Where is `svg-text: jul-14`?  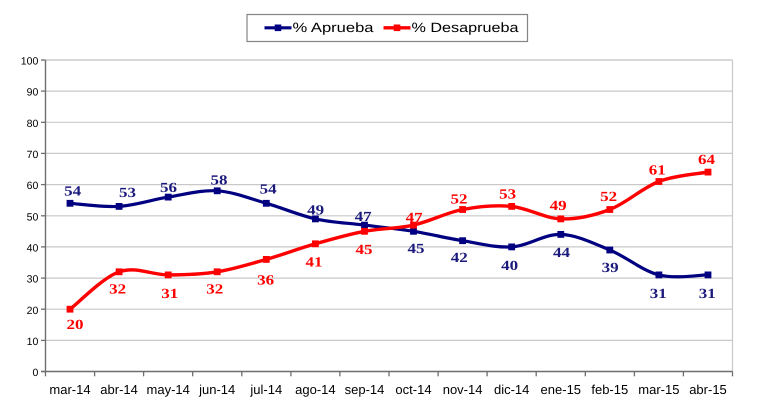
svg-text: jul-14 is located at coordinates (265, 389).